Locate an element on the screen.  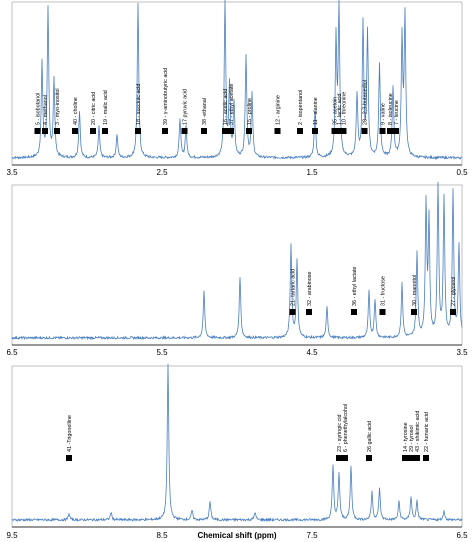
peak-label: 3 - myo-inositol is located at coordinates (58, 106).